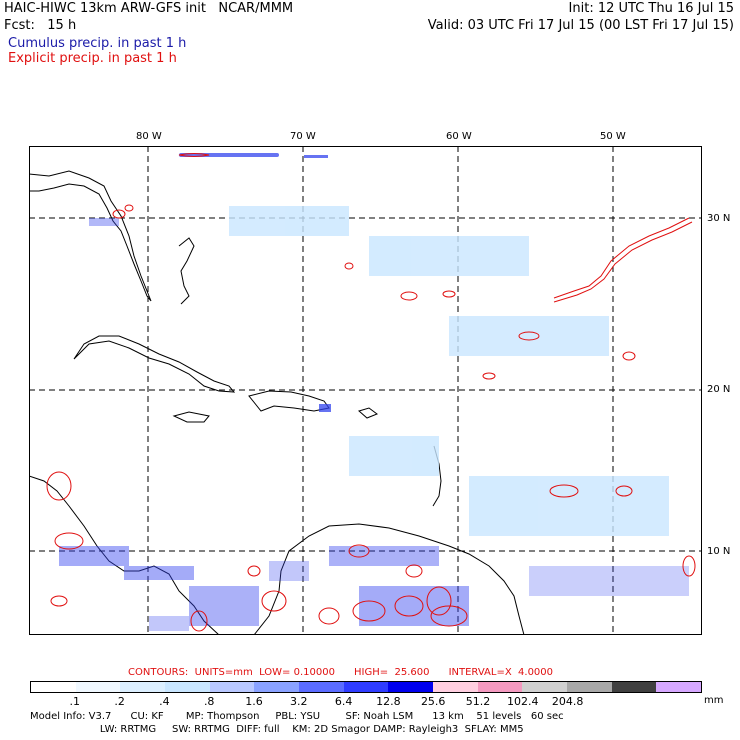 The image size is (740, 740). Describe the element at coordinates (149, 8) in the screenshot. I see `model-title: HAIC-HIWC 13km ARW-GFS init NCAR/MMM` at that location.